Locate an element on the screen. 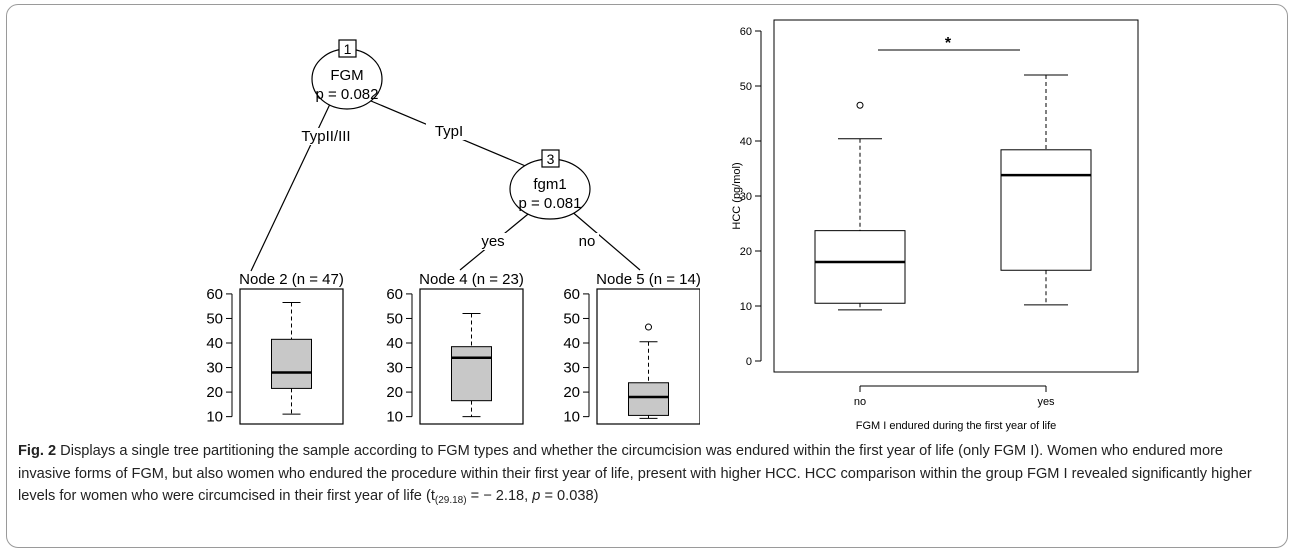  edge-label-bg is located at coordinates (347, 136).